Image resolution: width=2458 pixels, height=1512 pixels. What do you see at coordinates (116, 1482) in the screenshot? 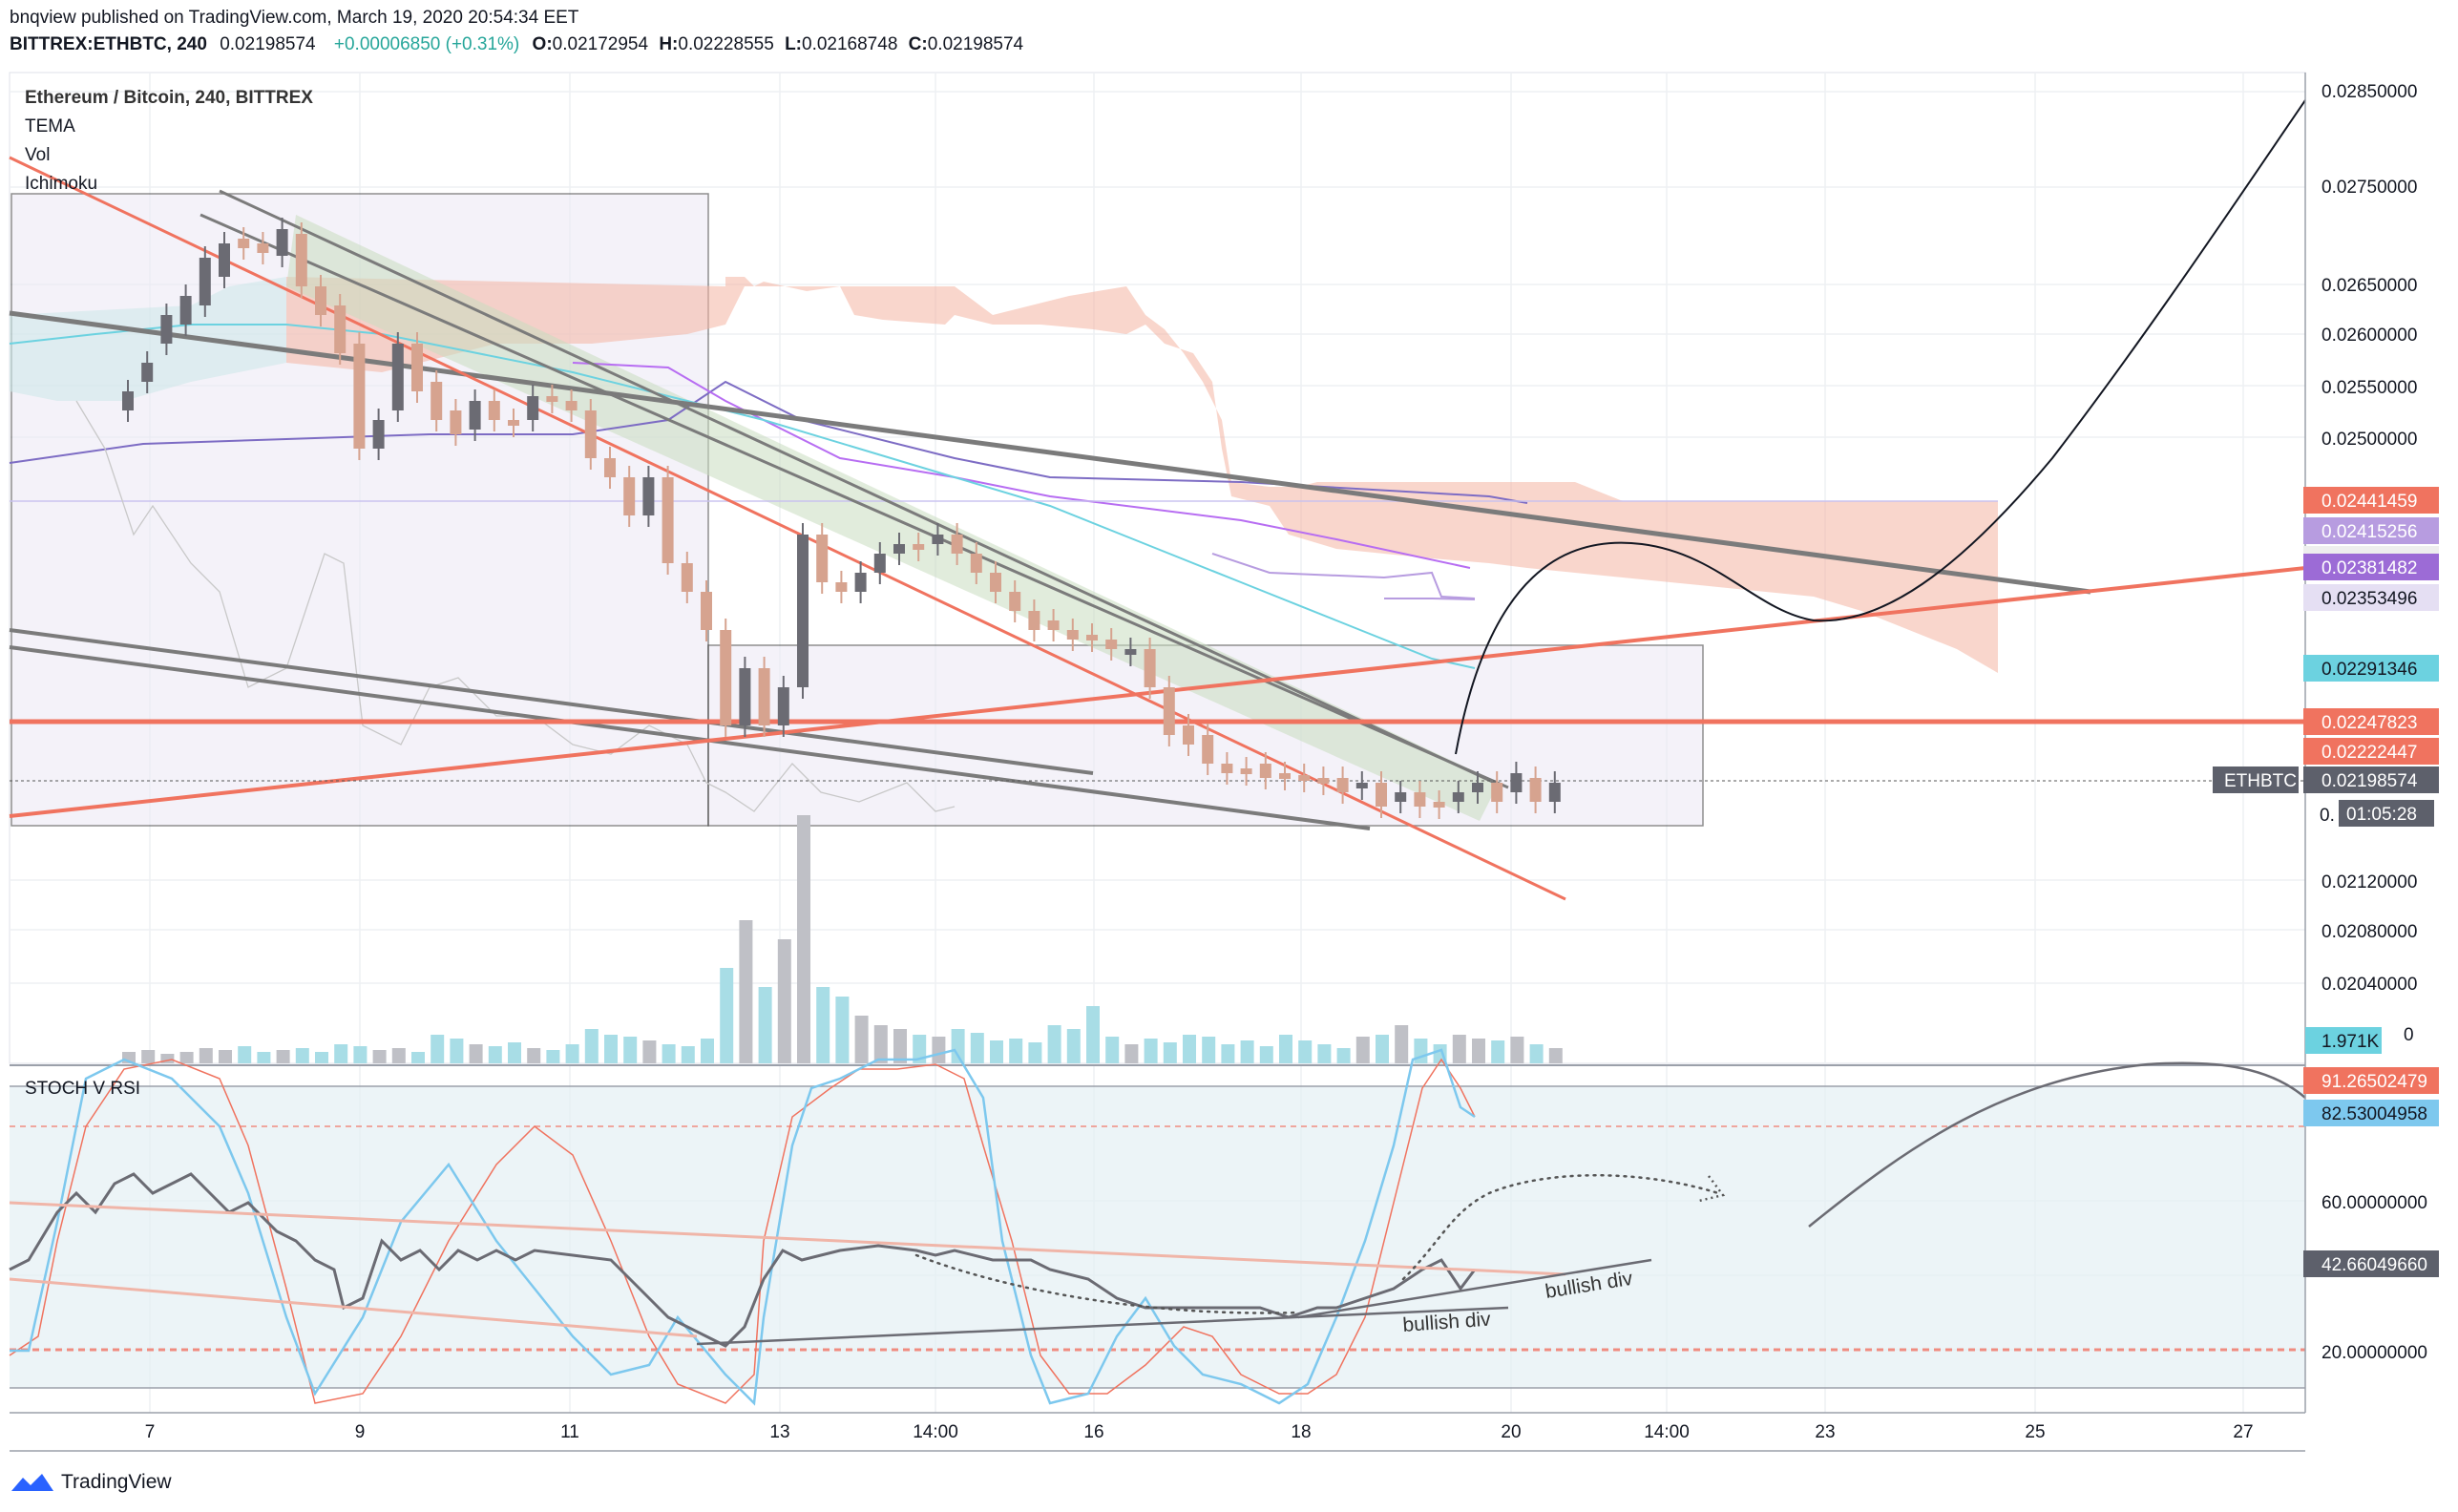
I see `tradingview-brand: TradingView` at bounding box center [116, 1482].